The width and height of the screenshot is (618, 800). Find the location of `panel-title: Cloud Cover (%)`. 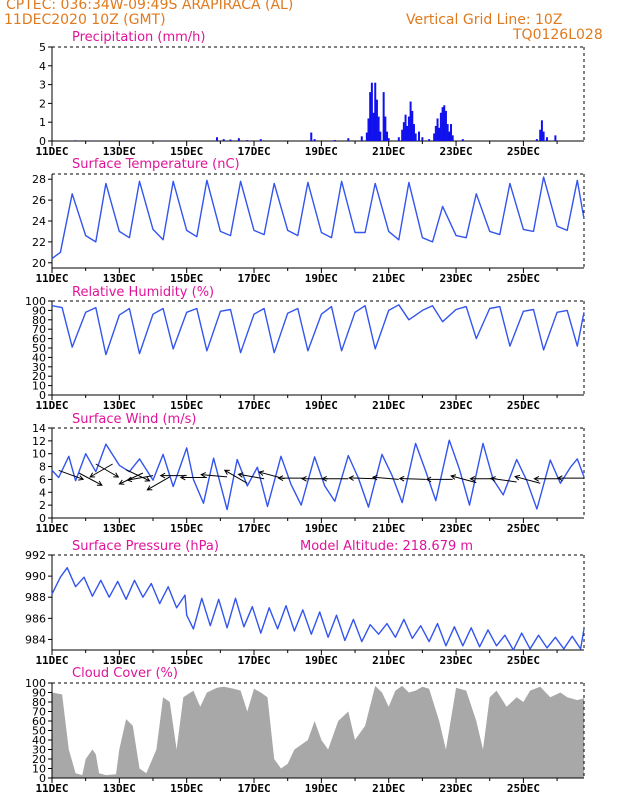

panel-title: Cloud Cover (%) is located at coordinates (125, 673).